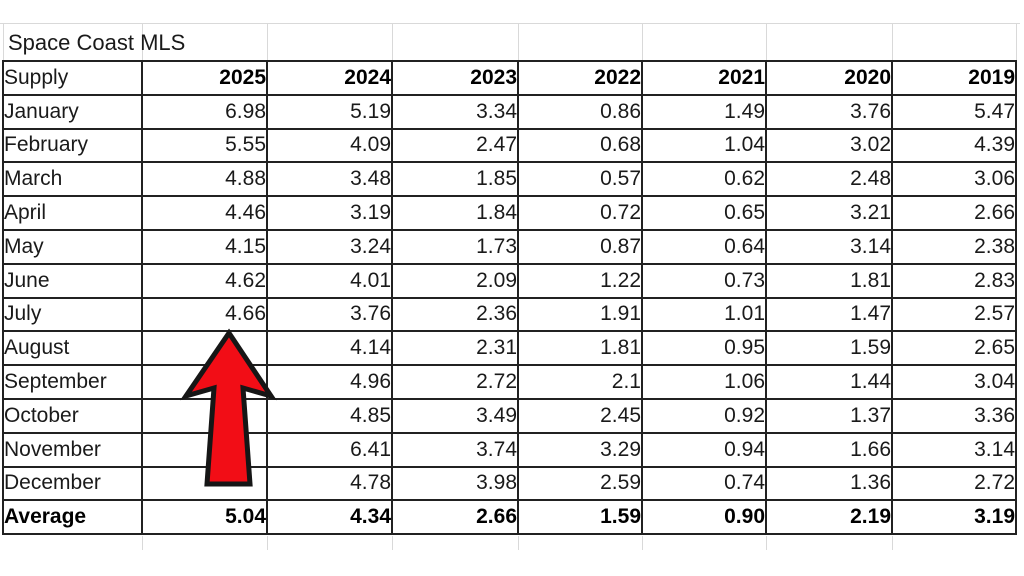 This screenshot has height=576, width=1024. Describe the element at coordinates (455, 449) in the screenshot. I see `cell-november-2023: 3.74` at that location.